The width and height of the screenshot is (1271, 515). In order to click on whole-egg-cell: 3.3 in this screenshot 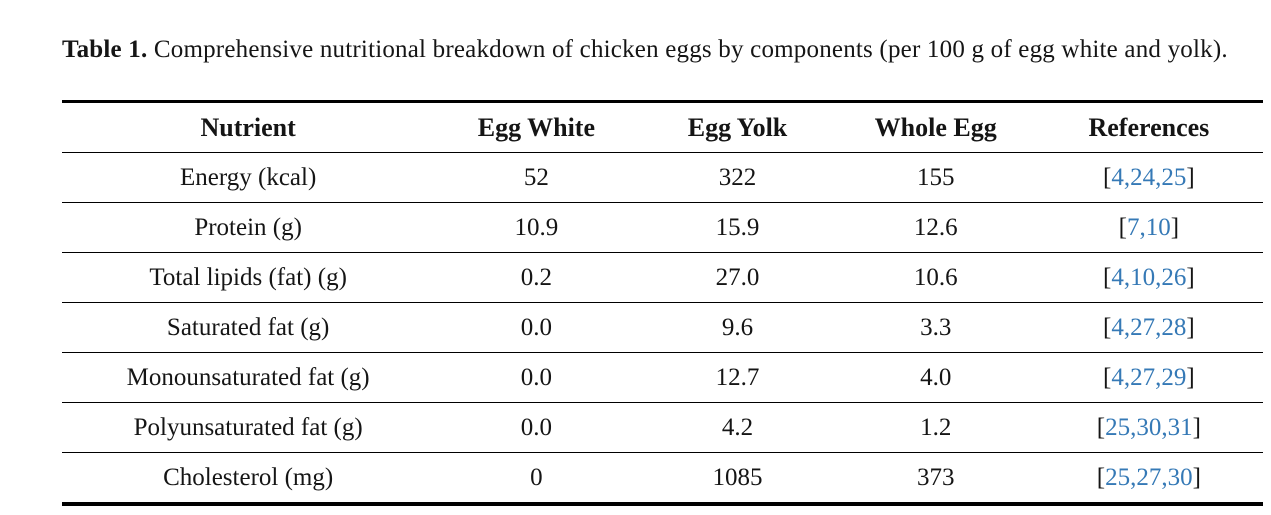, I will do `click(935, 327)`.